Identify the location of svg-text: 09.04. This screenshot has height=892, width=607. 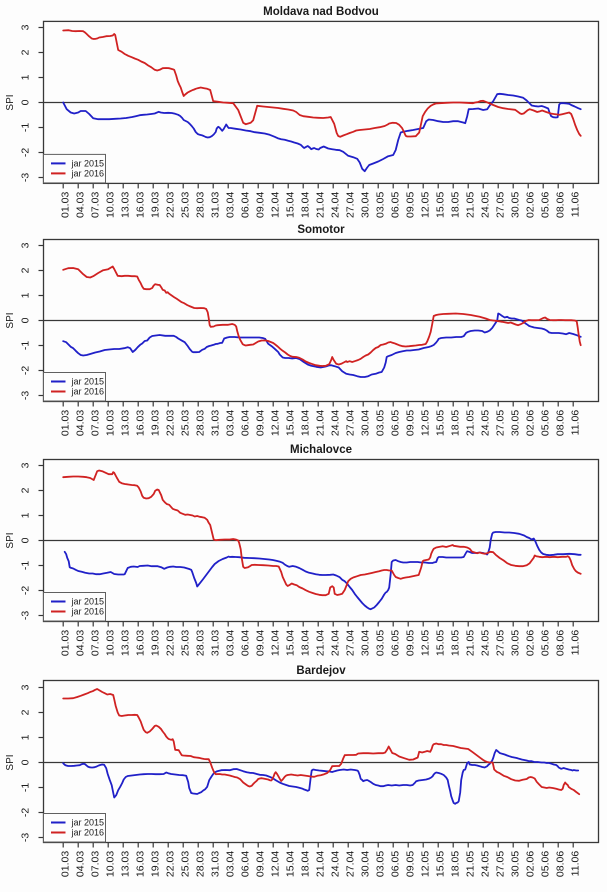
(261, 643).